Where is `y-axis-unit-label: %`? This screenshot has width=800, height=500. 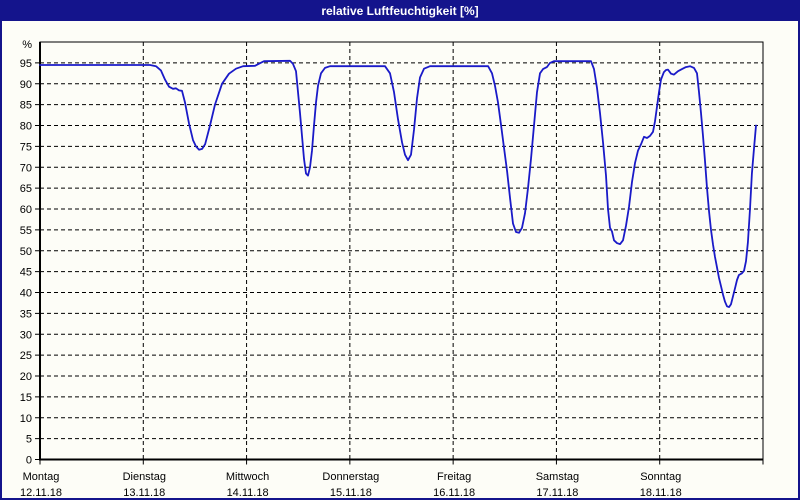
y-axis-unit-label: % is located at coordinates (27, 45).